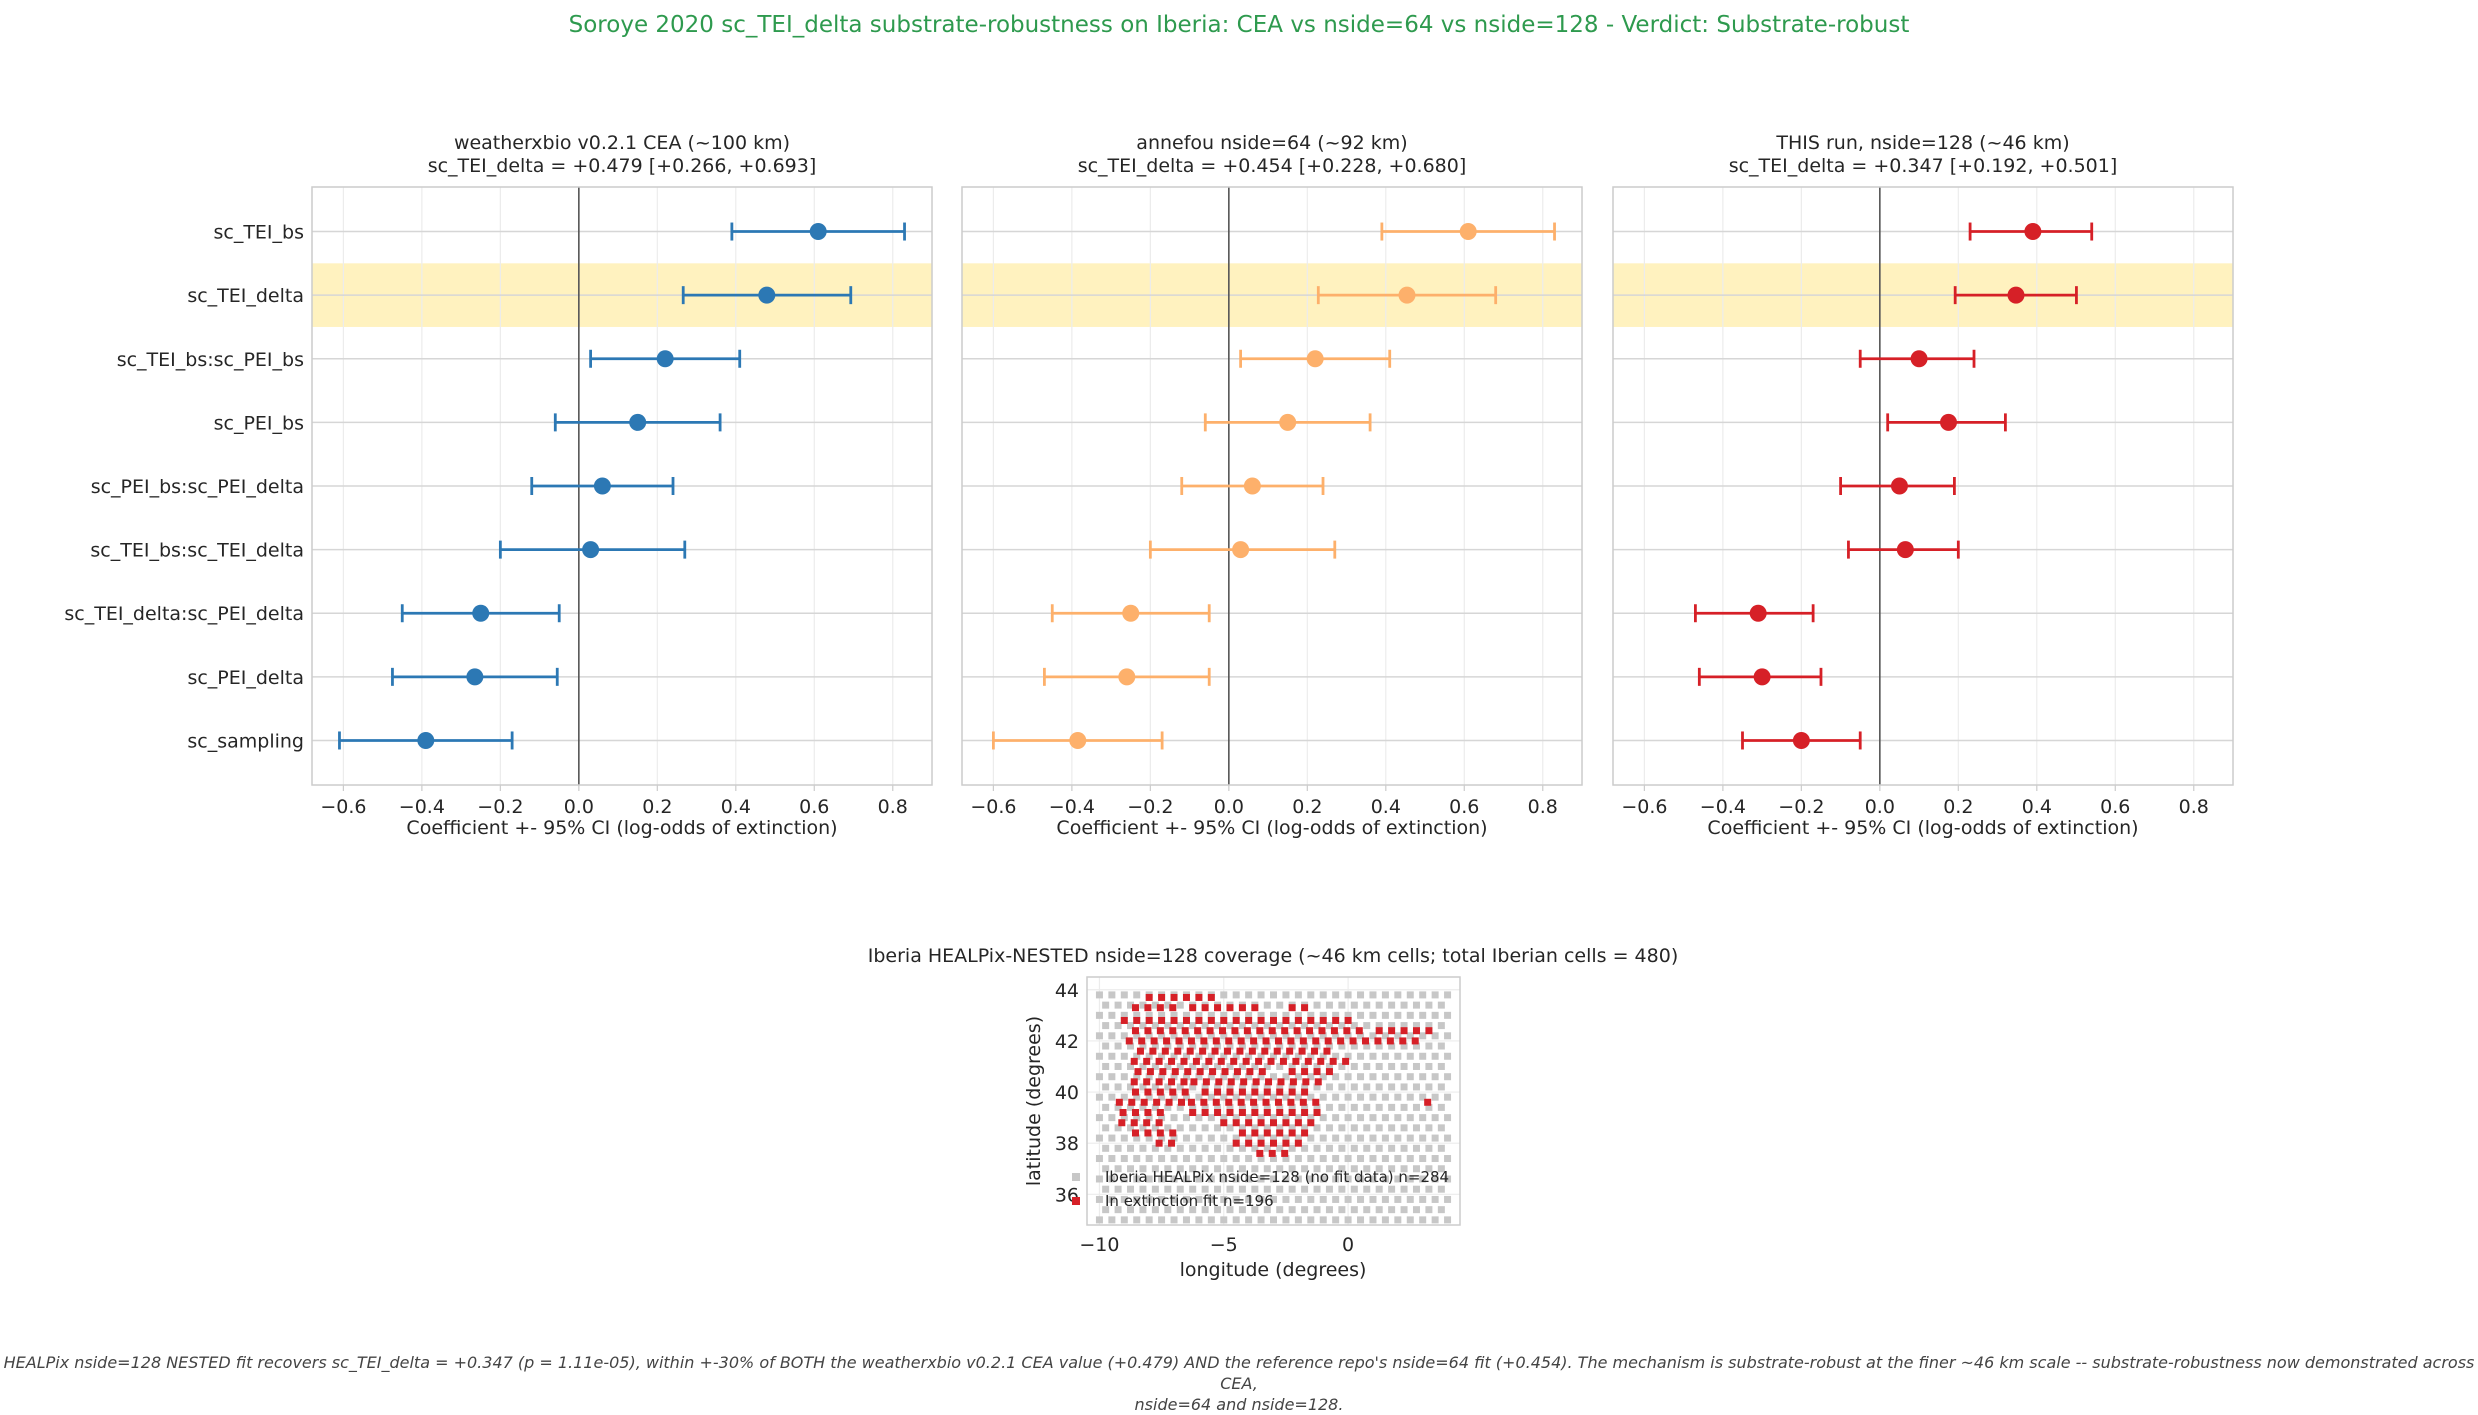 The height and width of the screenshot is (1415, 2478). I want to click on y-tick-label: sc_sampling, so click(245, 741).